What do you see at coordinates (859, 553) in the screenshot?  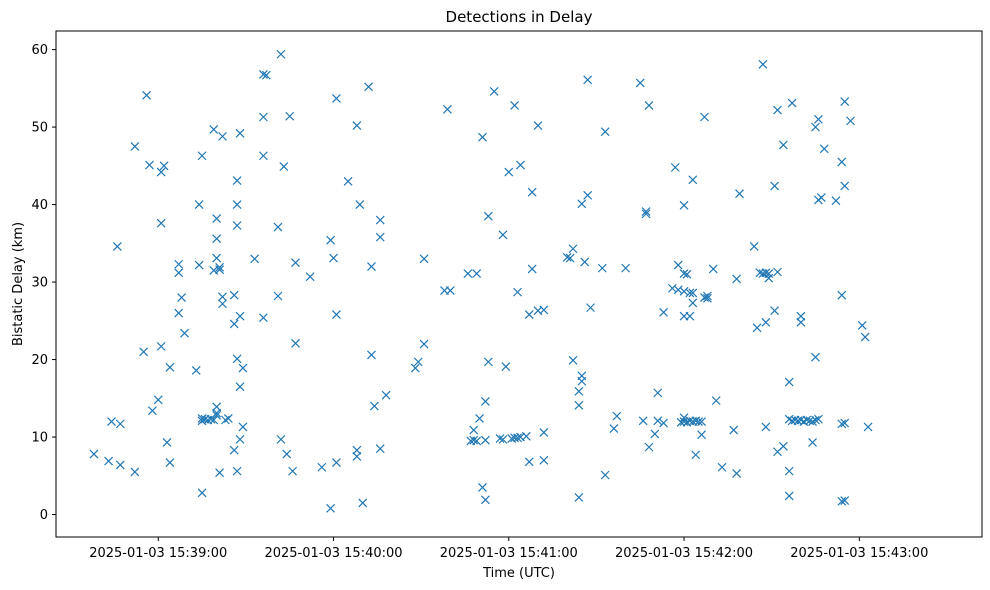 I see `x-tick-label-4: 2025-01-03 15:43:00` at bounding box center [859, 553].